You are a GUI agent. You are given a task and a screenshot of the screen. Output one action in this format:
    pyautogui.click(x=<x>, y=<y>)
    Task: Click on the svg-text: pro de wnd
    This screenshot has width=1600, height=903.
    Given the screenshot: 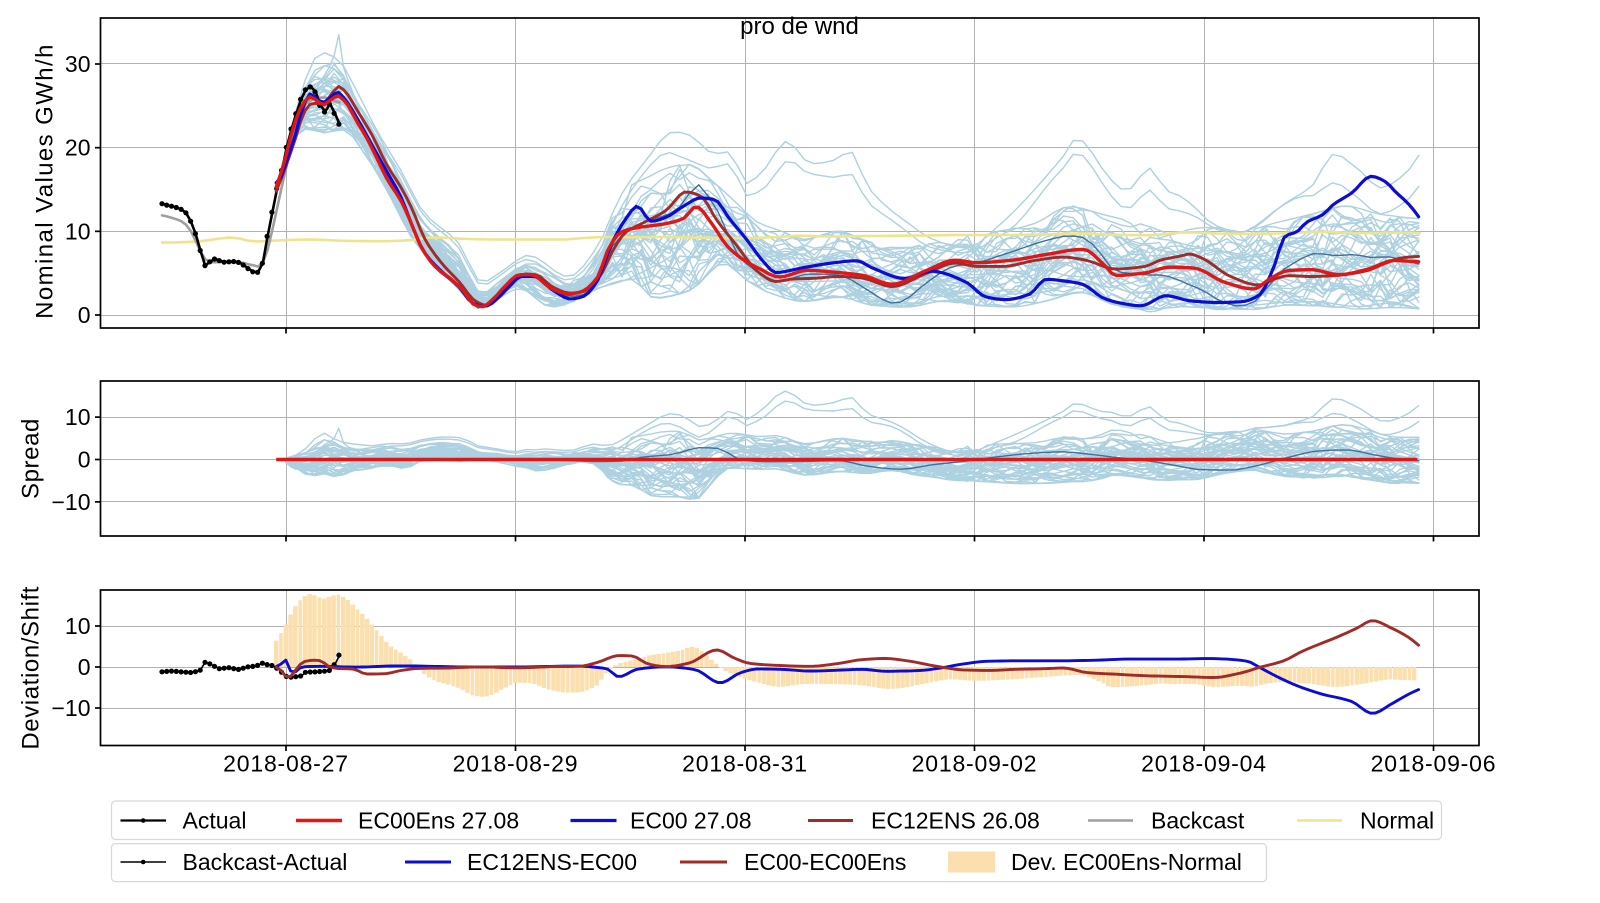 What is the action you would take?
    pyautogui.click(x=799, y=26)
    